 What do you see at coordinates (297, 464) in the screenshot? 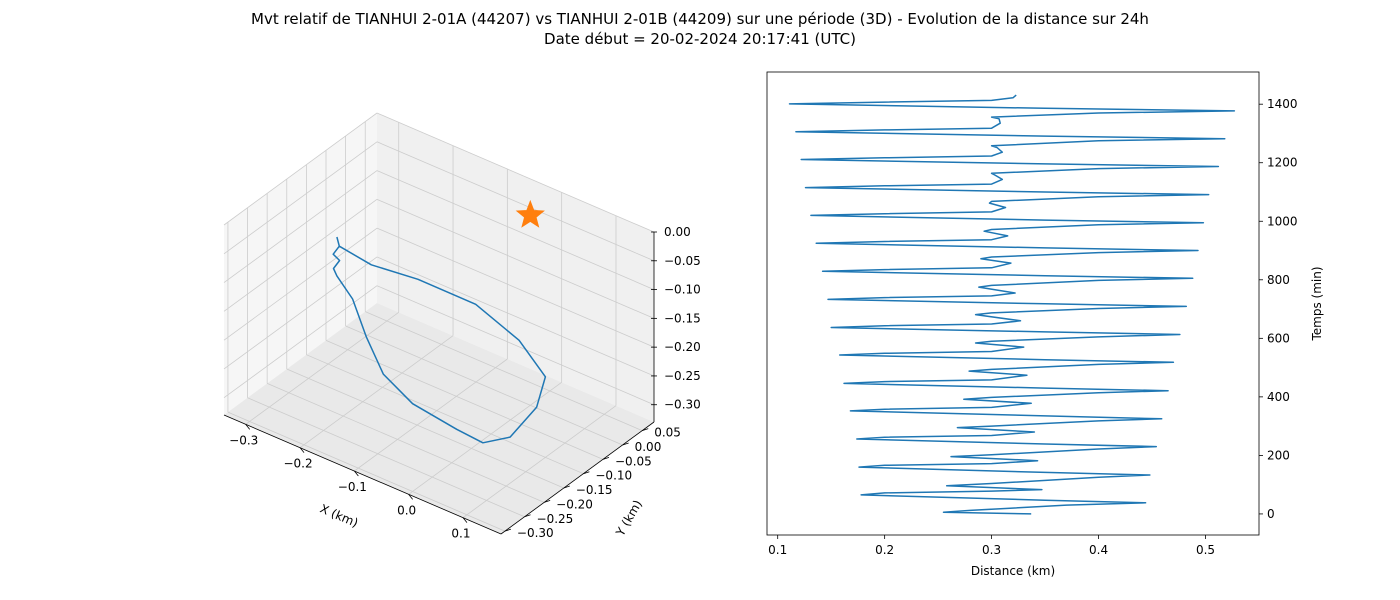
I see `x-tick-label: −0.2` at bounding box center [297, 464].